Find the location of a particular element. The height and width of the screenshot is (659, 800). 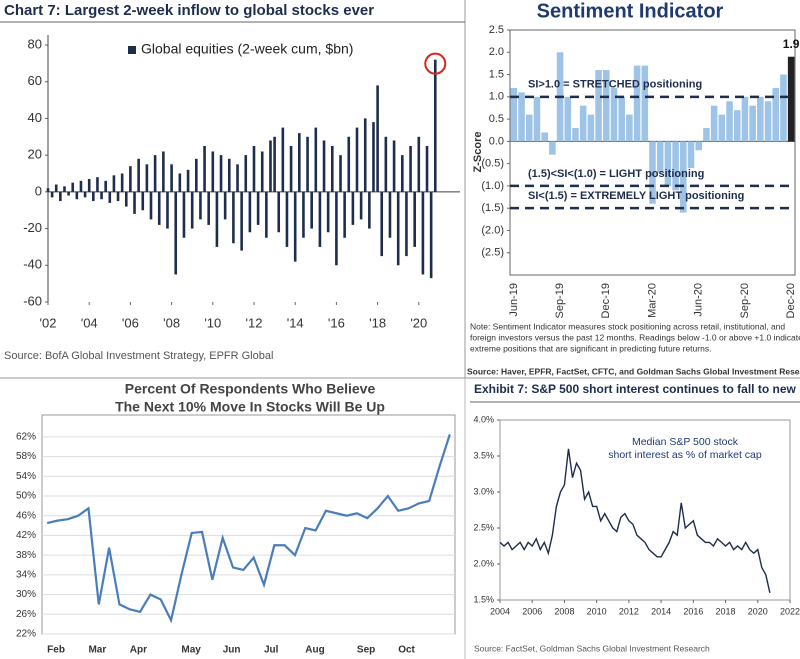

x-tick-label: Mar is located at coordinates (97, 650).